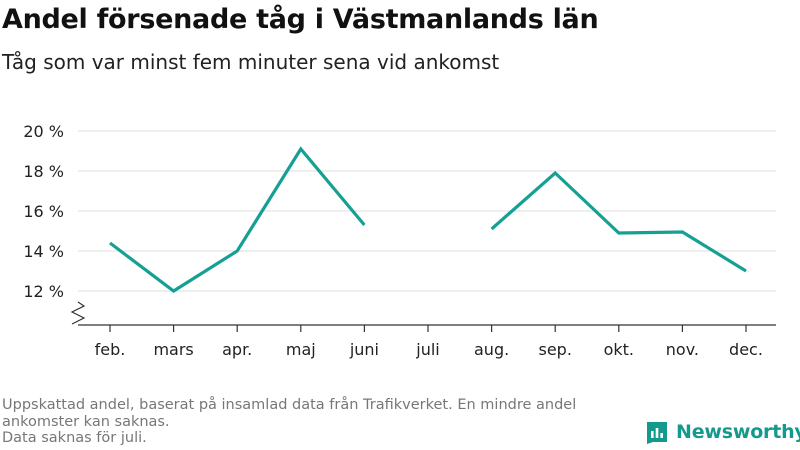  Describe the element at coordinates (110, 349) in the screenshot. I see `x-tick-label: feb.` at that location.